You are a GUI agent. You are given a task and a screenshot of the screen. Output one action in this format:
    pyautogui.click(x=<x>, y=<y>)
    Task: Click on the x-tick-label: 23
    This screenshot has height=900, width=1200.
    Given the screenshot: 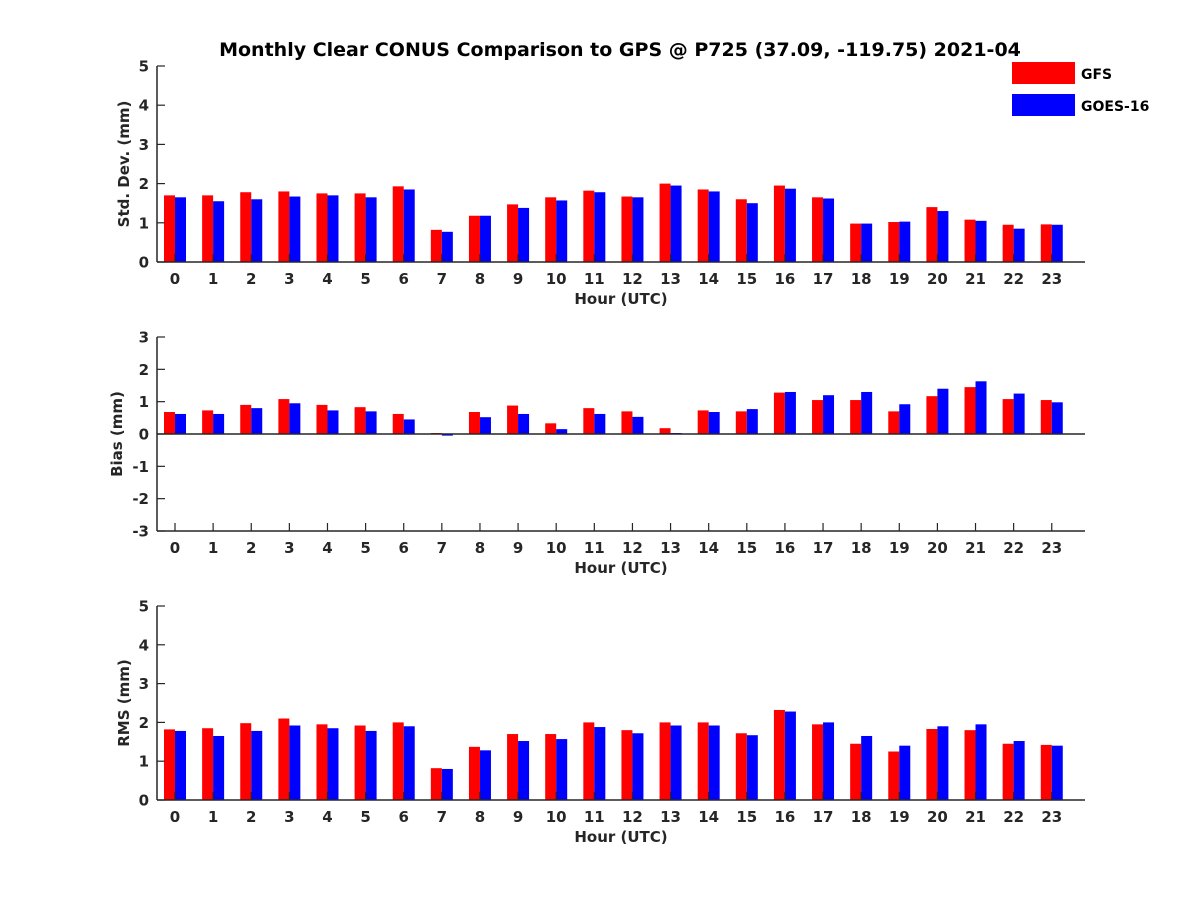 What is the action you would take?
    pyautogui.click(x=1051, y=279)
    